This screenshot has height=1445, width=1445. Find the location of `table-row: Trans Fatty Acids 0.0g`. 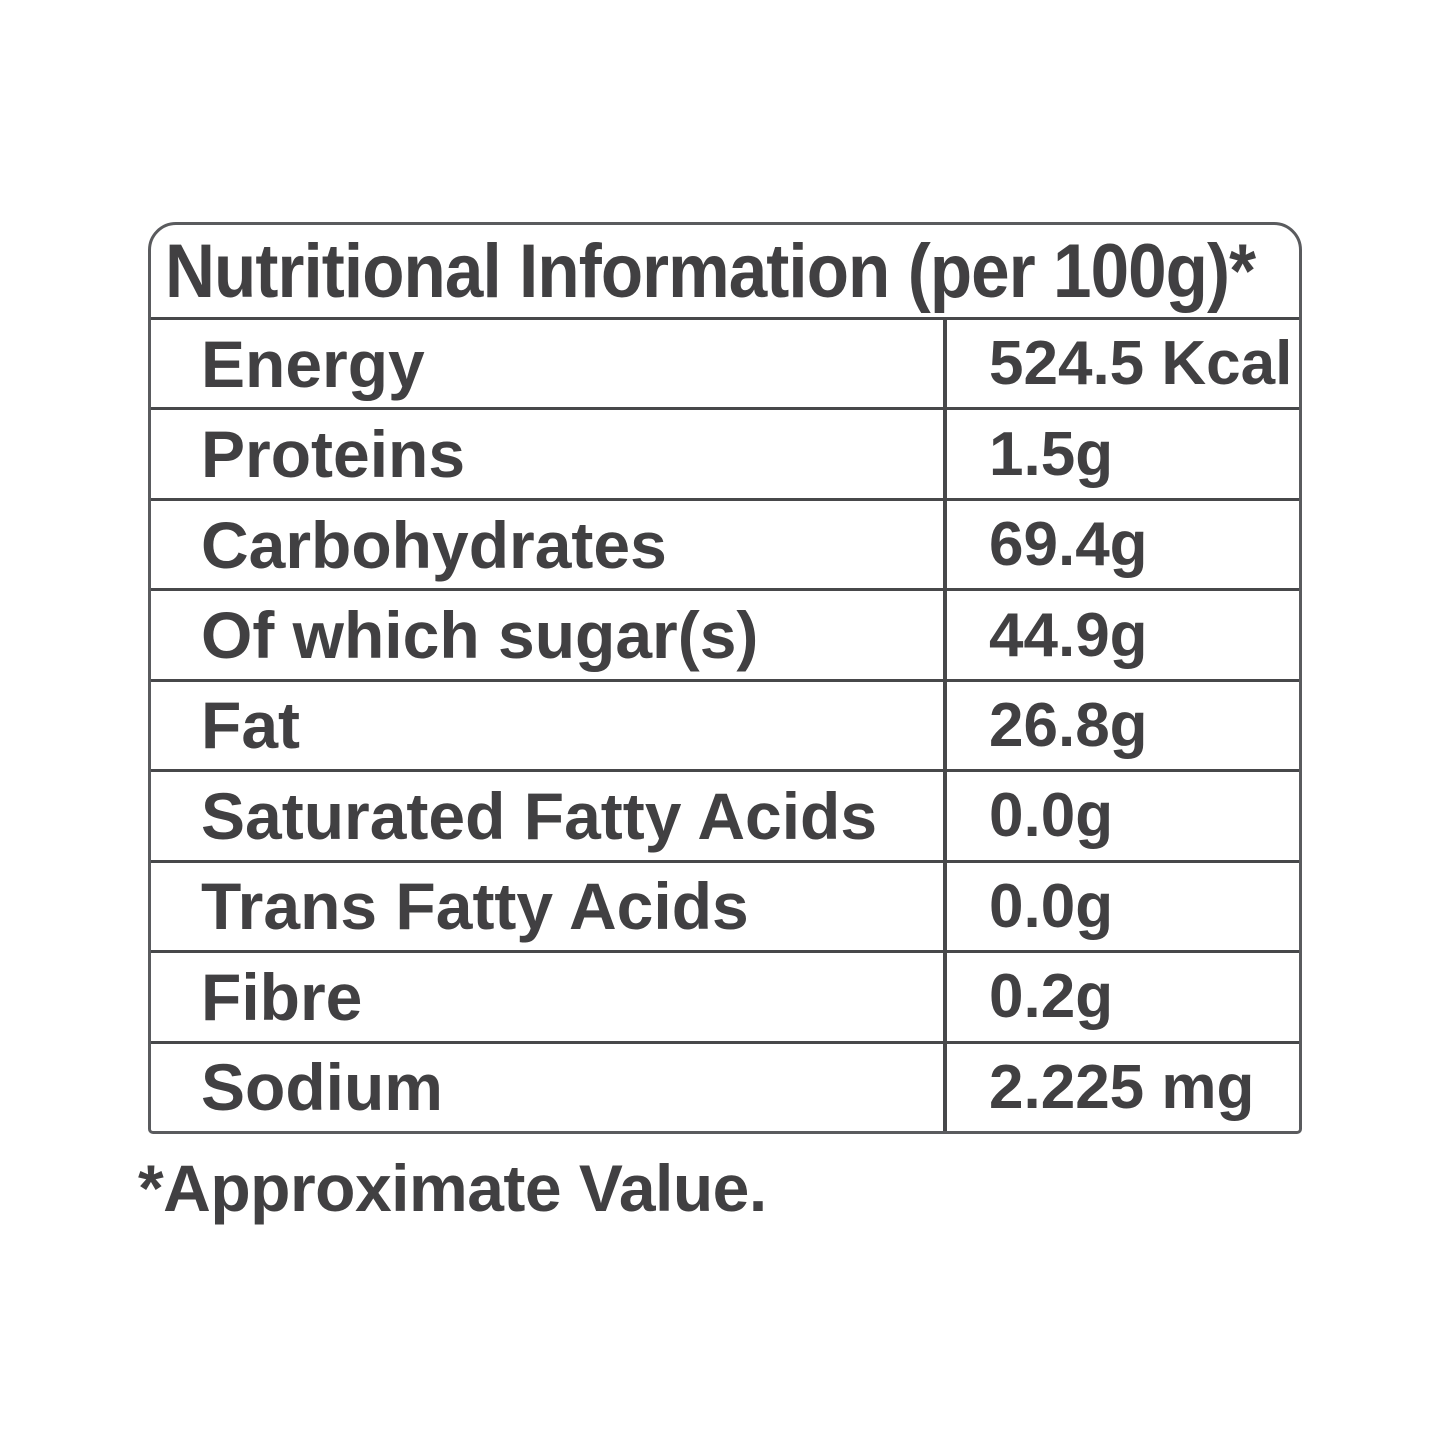

table-row: Trans Fatty Acids 0.0g is located at coordinates (725, 908).